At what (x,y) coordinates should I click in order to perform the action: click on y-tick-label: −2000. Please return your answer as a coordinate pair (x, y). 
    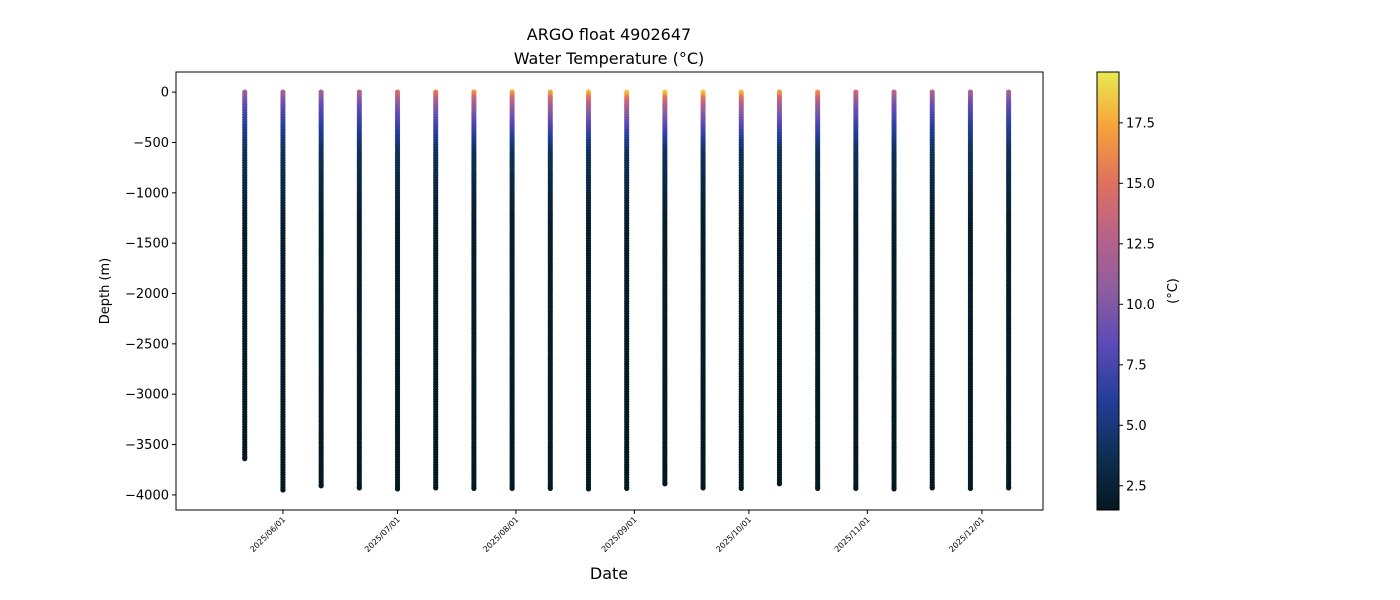
    Looking at the image, I should click on (147, 294).